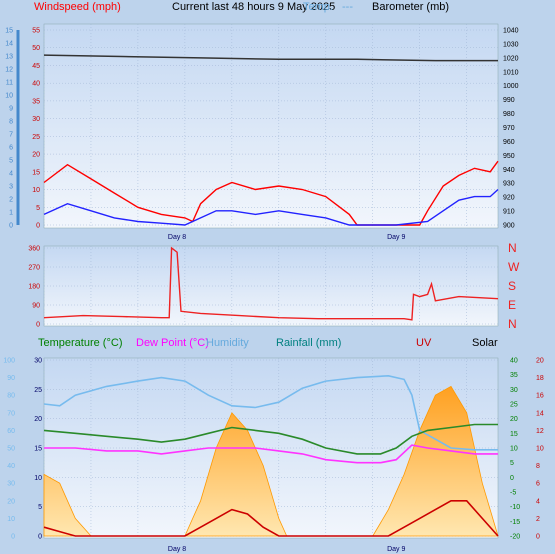 This screenshot has height=554, width=555. I want to click on rainfall-tick-label: 0, so click(40, 537).